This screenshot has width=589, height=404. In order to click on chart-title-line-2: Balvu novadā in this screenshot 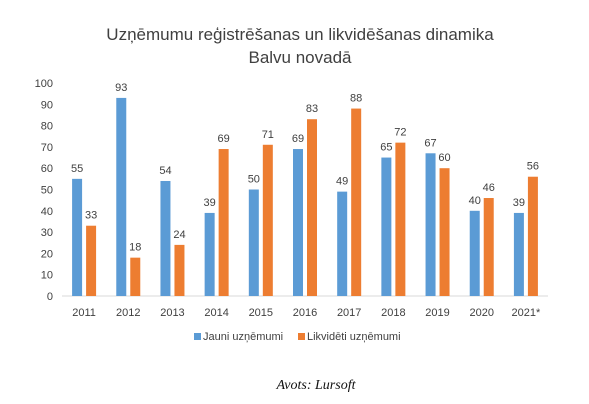, I will do `click(300, 57)`.